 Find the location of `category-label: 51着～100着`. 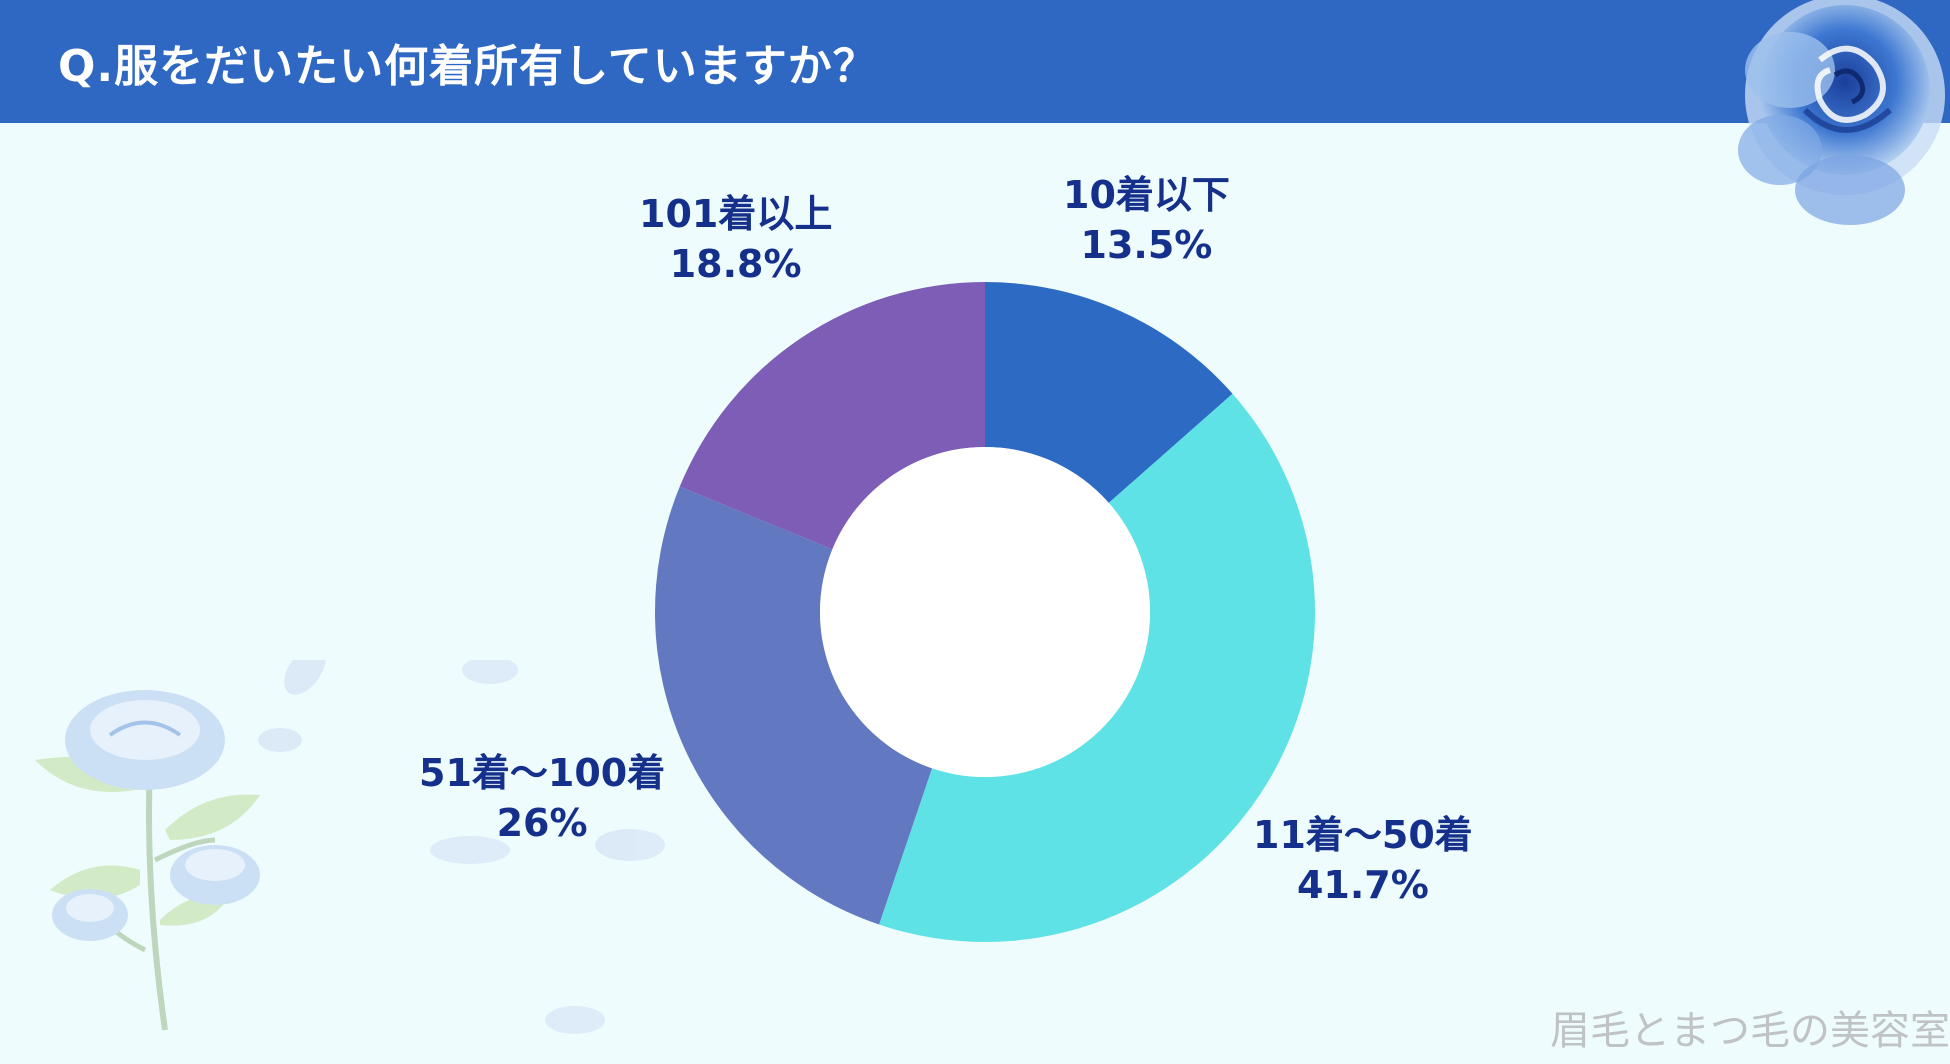

category-label: 51着～100着 is located at coordinates (542, 773).